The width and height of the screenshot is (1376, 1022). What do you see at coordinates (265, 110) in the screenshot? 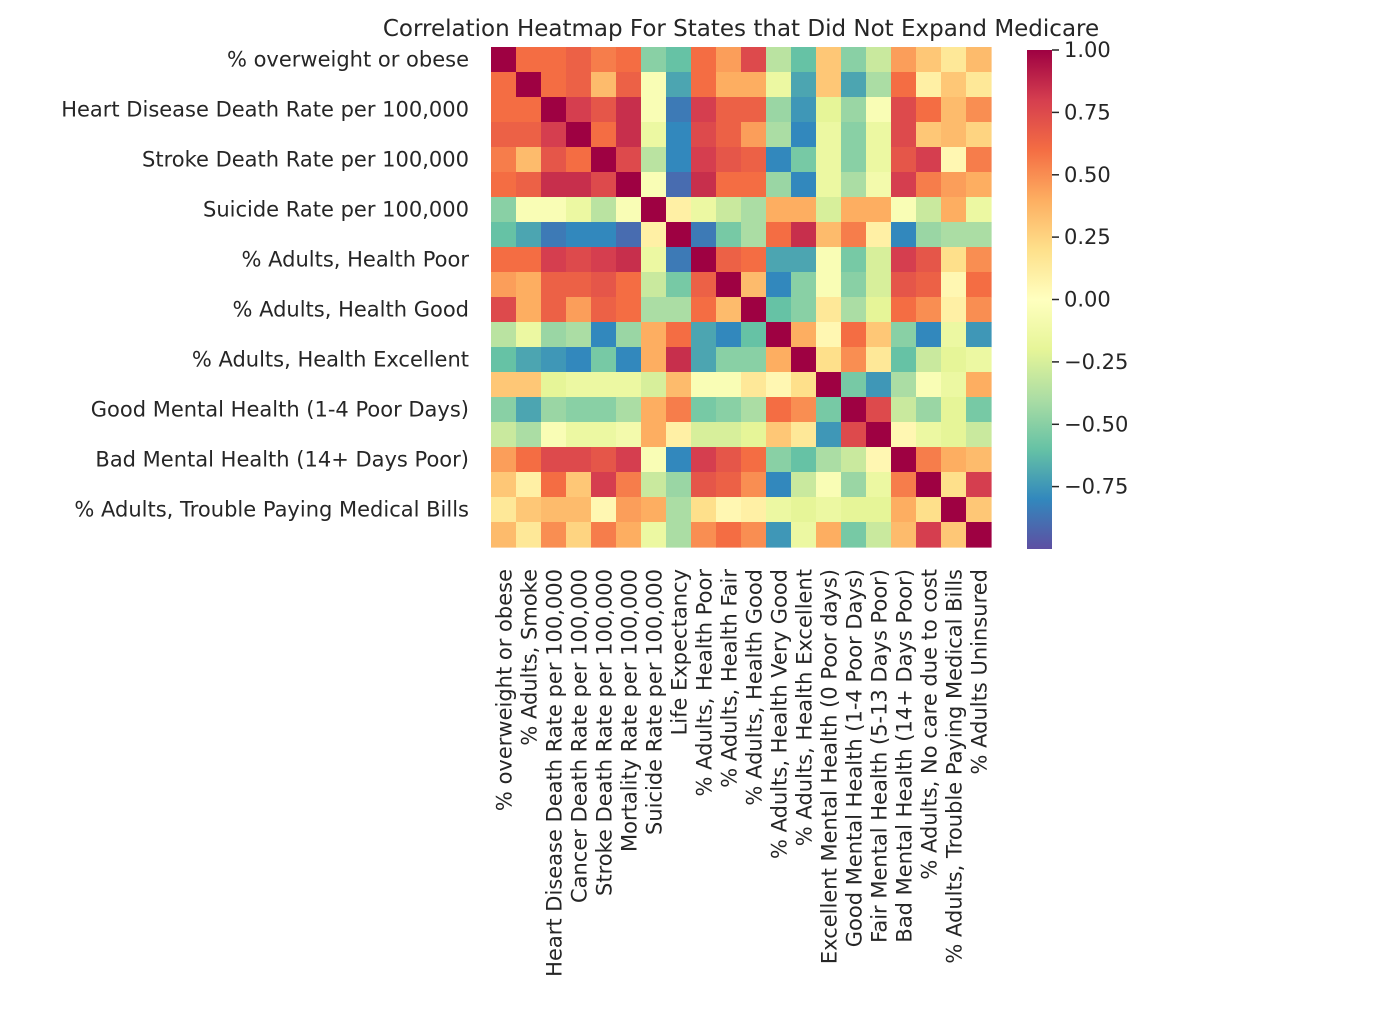
I see `y-tick-label: Heart Disease Death Rate per 100,000` at bounding box center [265, 110].